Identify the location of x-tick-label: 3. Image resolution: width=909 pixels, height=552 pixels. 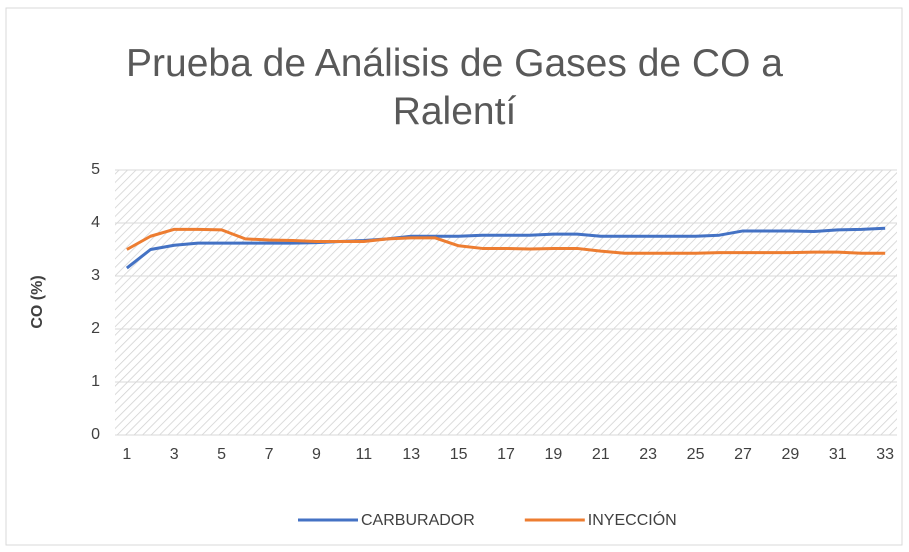
(174, 454).